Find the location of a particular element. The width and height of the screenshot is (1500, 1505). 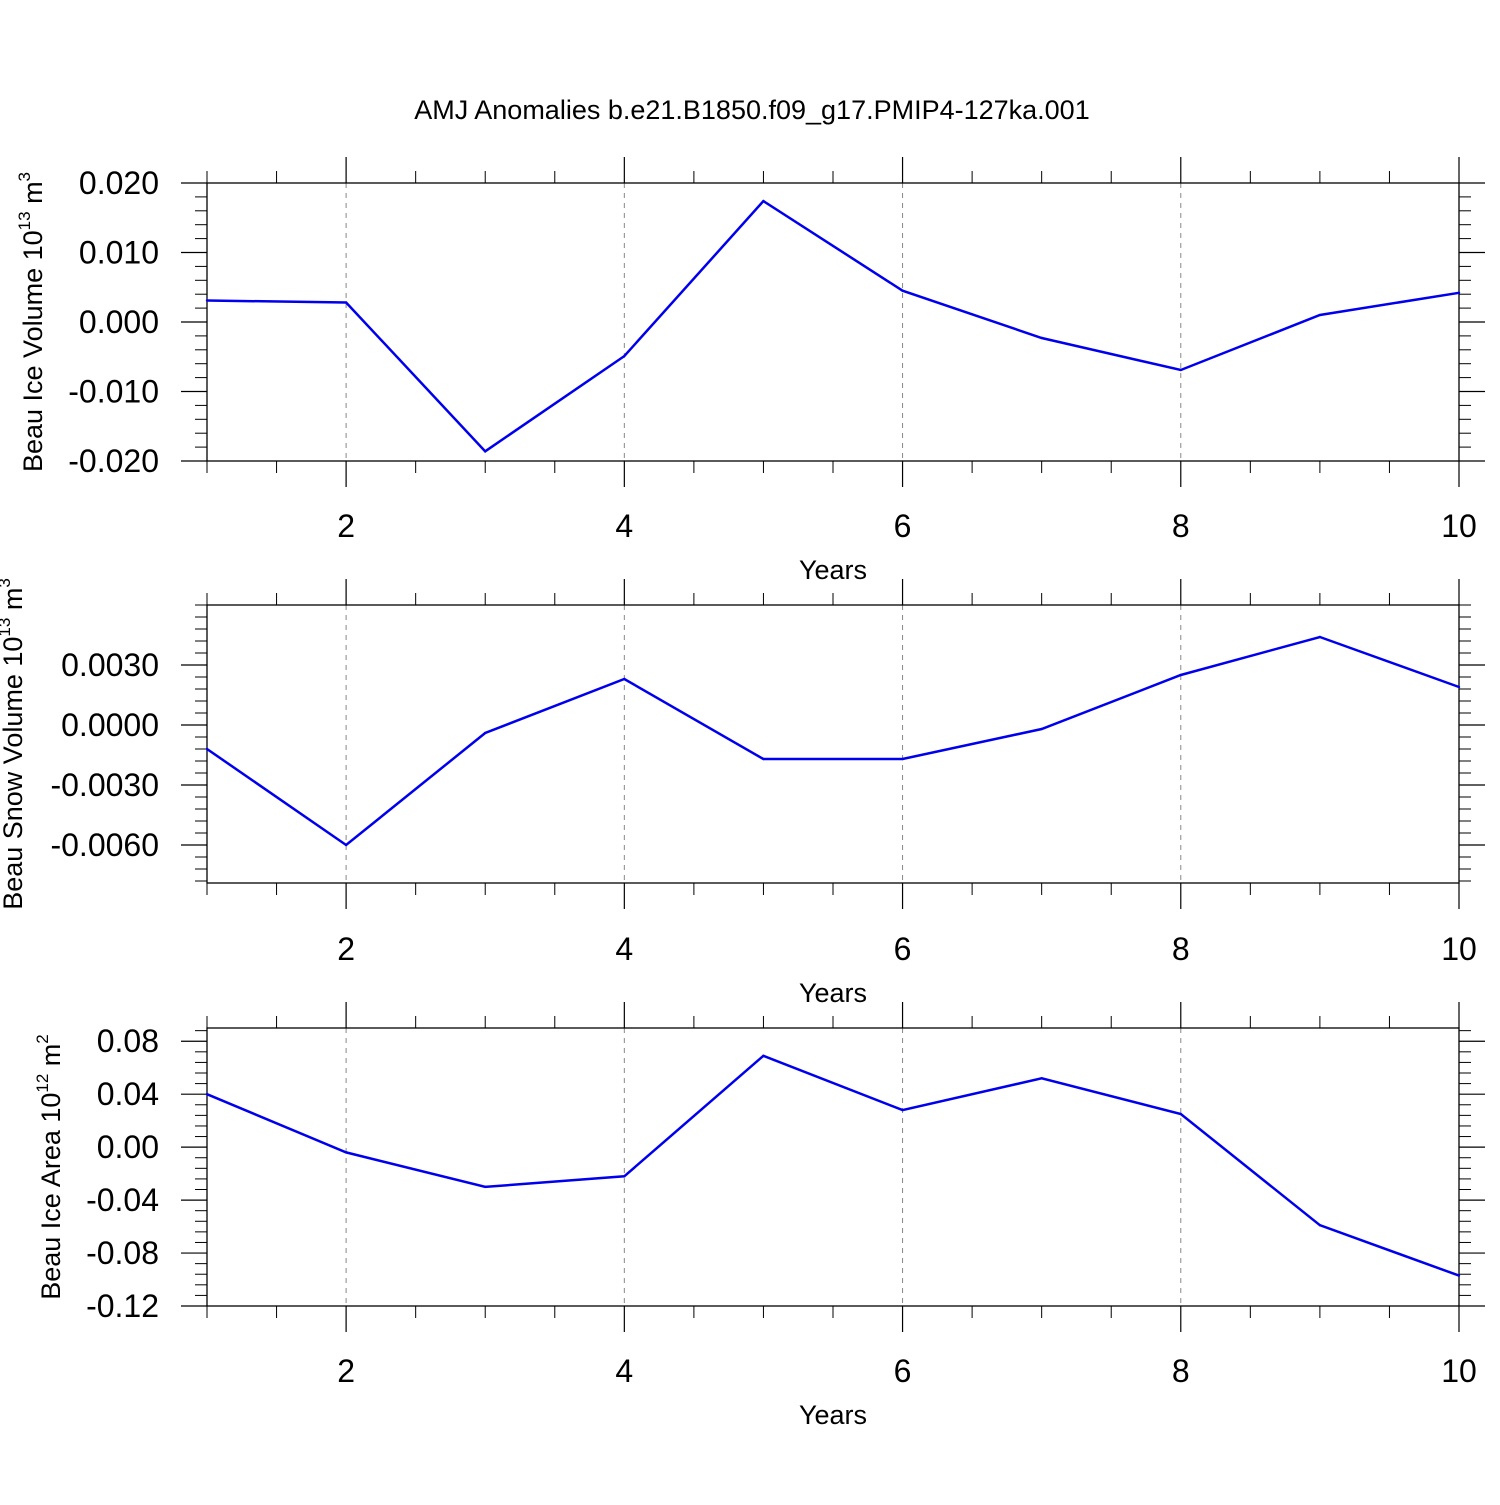

y-tick-label: 0.0030 is located at coordinates (110, 665).